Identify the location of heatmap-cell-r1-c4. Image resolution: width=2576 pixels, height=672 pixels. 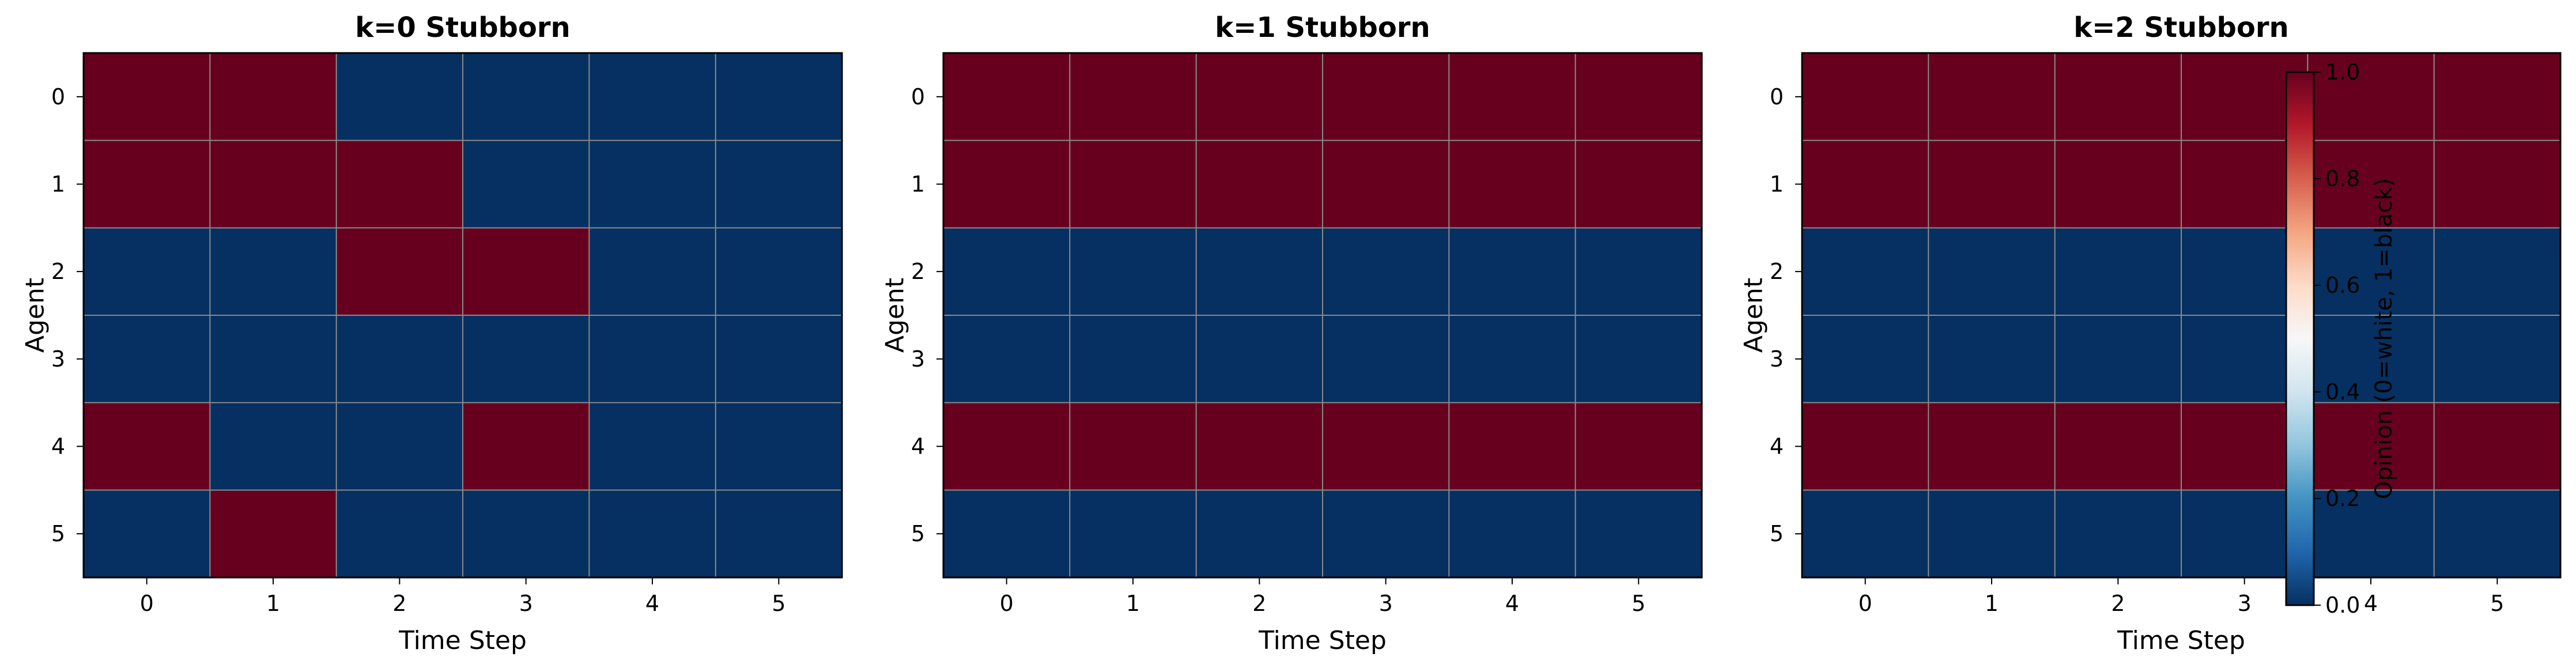
(1512, 184).